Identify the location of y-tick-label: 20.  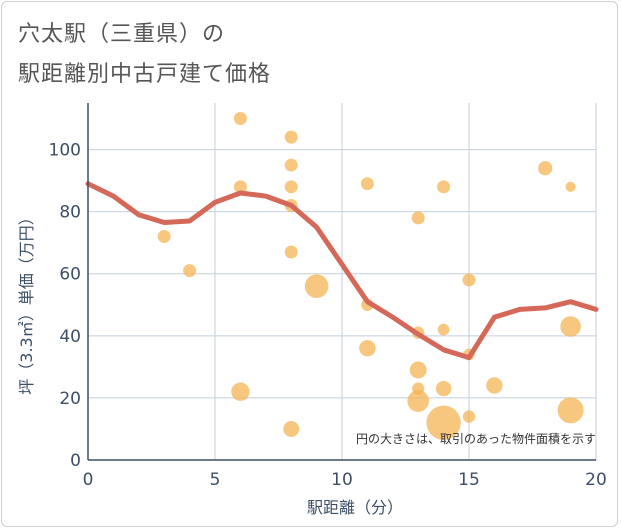
(70, 399).